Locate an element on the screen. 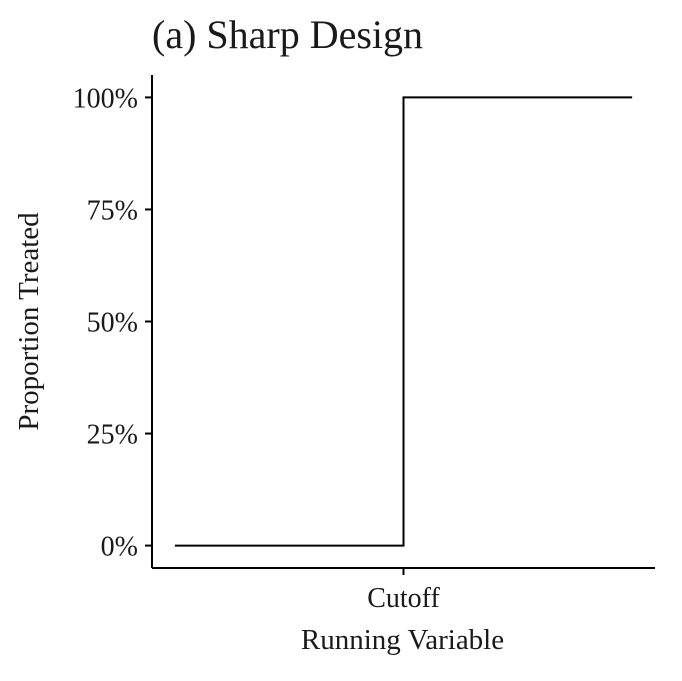 The height and width of the screenshot is (681, 682). x-axis: Cutoff is located at coordinates (403, 590).